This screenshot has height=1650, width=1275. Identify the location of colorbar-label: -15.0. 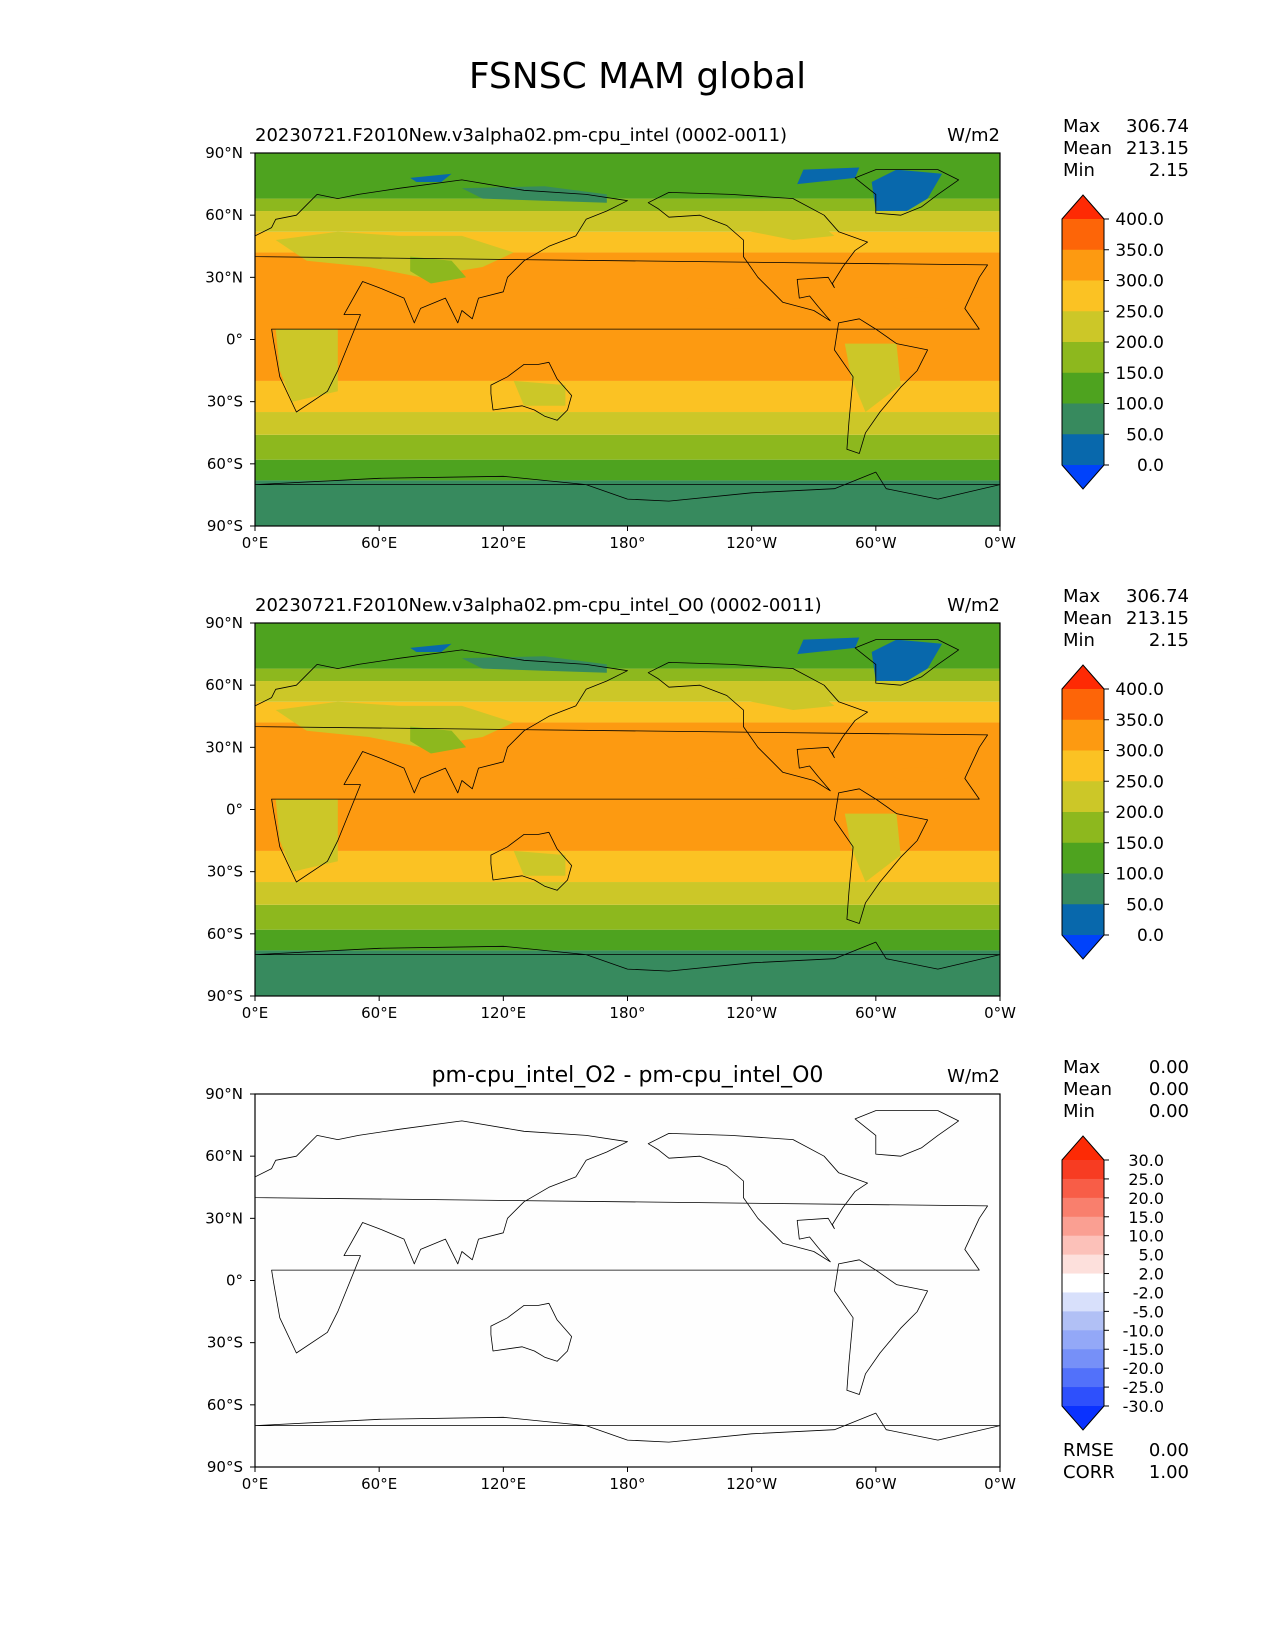
(1143, 1349).